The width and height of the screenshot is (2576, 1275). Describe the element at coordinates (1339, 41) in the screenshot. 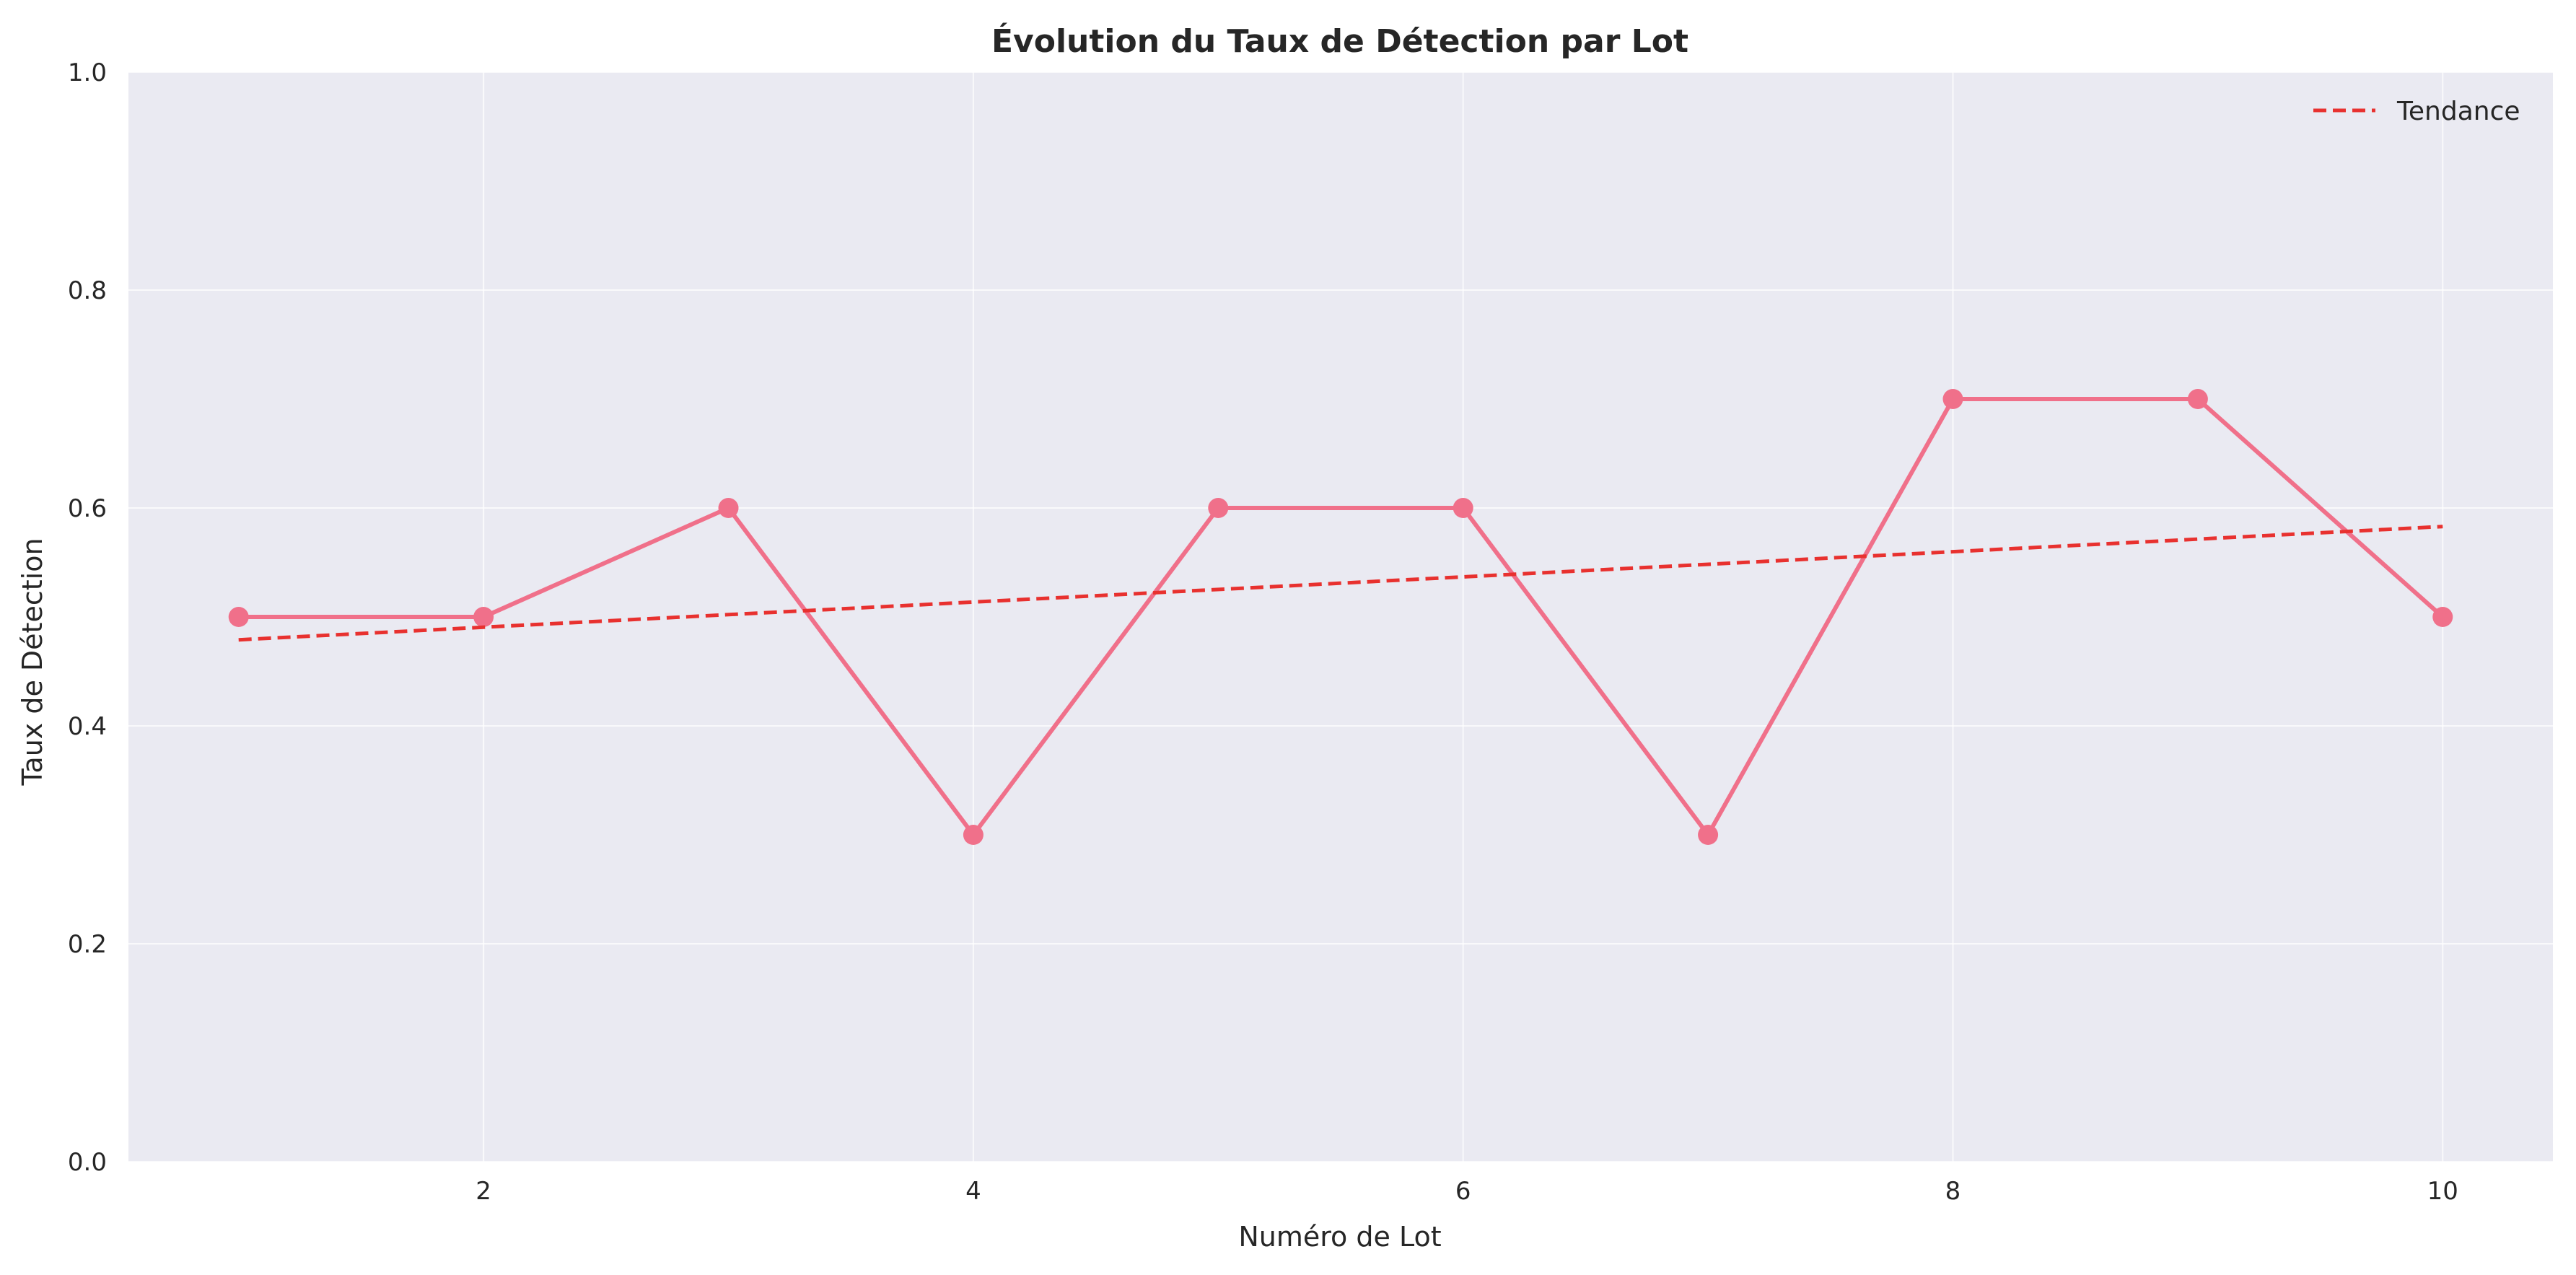

I see `chart-title: Évolution du Taux de Détection par Lot` at that location.